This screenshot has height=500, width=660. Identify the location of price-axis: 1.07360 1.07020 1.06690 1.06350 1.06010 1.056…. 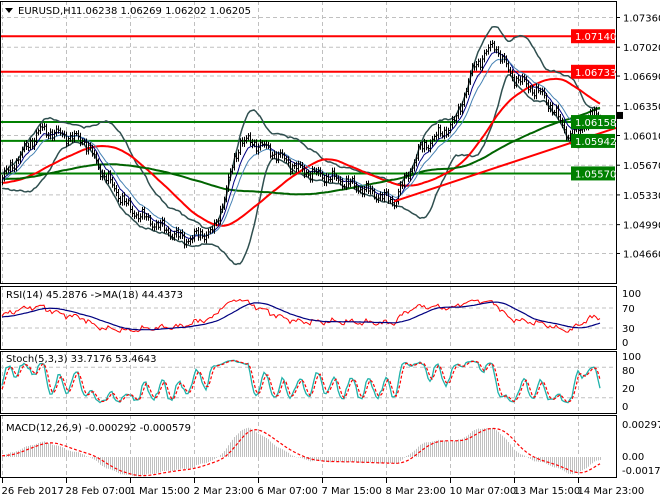
(638, 245).